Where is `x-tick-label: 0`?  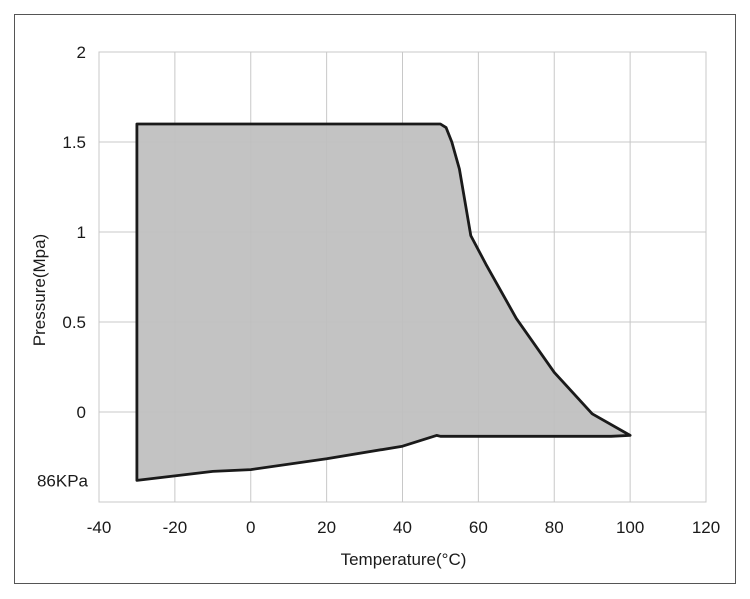 x-tick-label: 0 is located at coordinates (250, 527).